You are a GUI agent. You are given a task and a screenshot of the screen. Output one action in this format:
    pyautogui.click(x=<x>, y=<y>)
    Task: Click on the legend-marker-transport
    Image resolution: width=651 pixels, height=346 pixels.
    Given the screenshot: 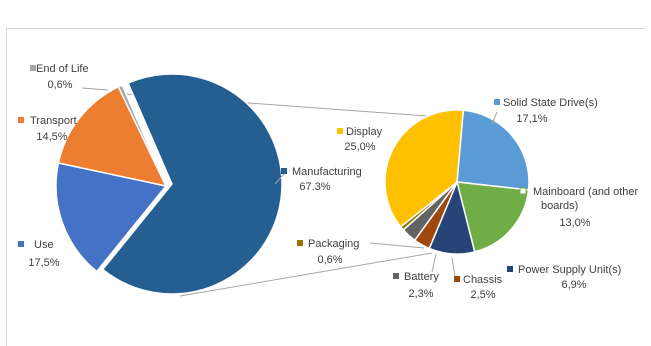 What is the action you would take?
    pyautogui.click(x=21, y=120)
    